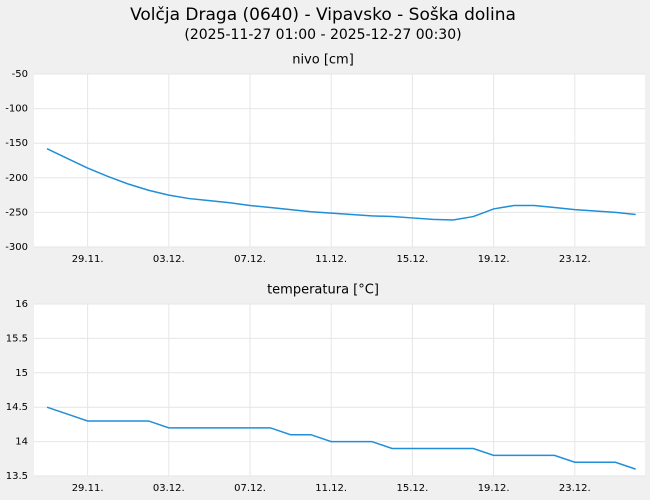 This screenshot has width=650, height=500. What do you see at coordinates (322, 35) in the screenshot?
I see `page-subtitle: (2025-11-27 01:00 - 2025-12-27 00:30)` at bounding box center [322, 35].